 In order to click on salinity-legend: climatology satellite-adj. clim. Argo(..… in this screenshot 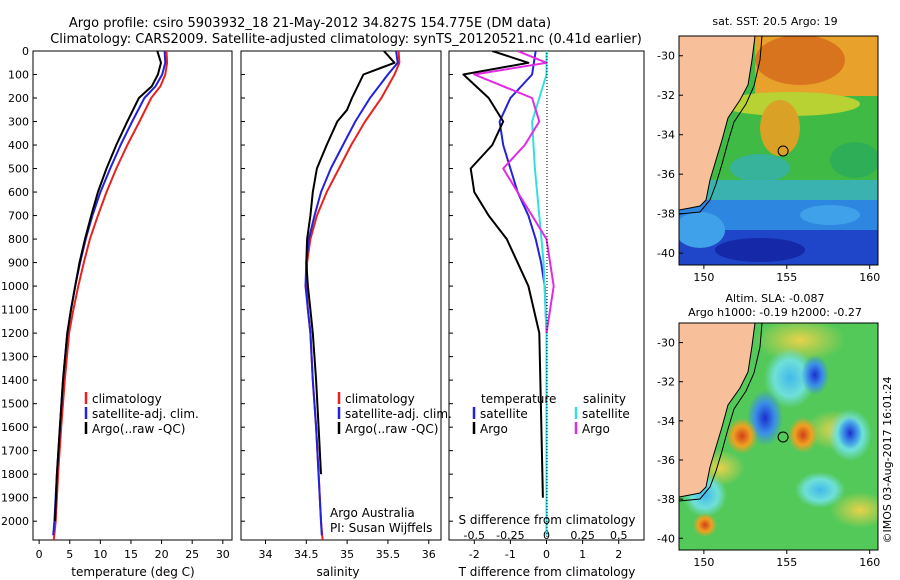, I will do `click(391, 463)`.